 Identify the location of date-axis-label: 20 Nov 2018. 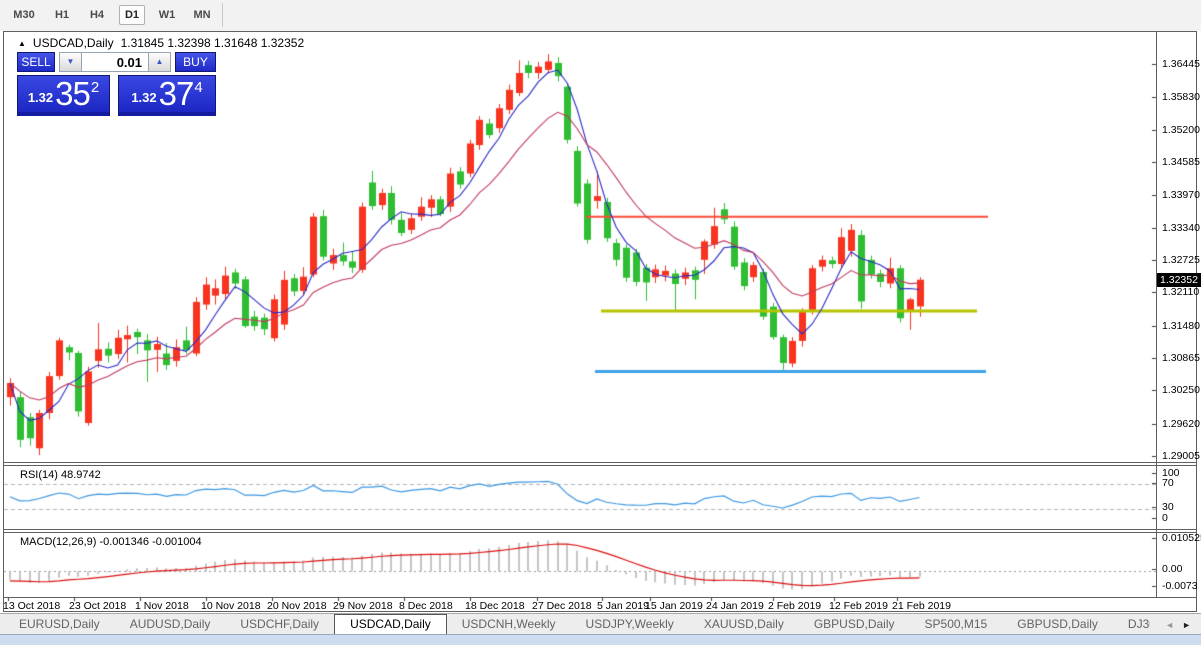
(297, 606).